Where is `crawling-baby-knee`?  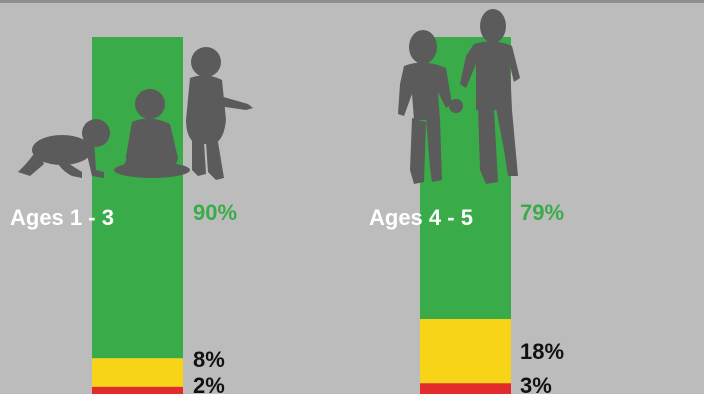
crawling-baby-knee is located at coordinates (68, 168).